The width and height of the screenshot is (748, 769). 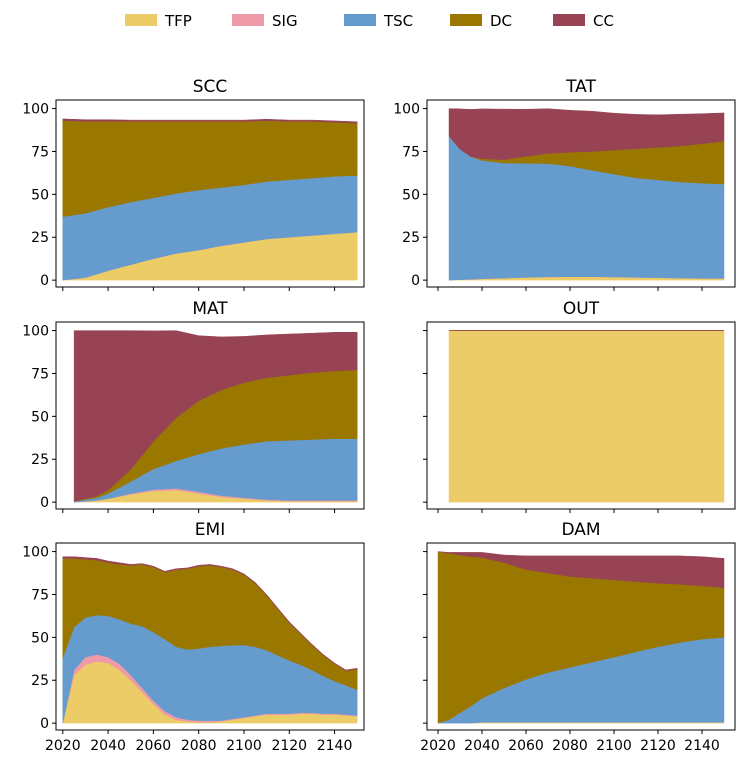 I want to click on legend: TFP SIG TSC DC CC, so click(x=369, y=21).